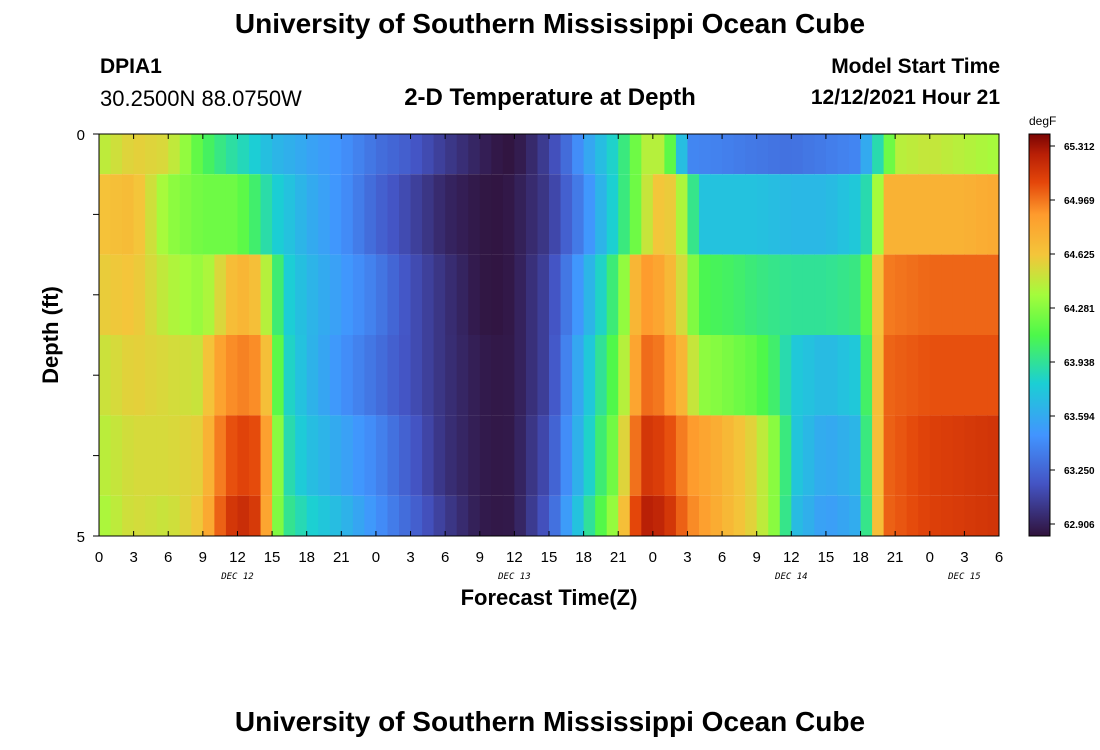  Describe the element at coordinates (1079, 147) in the screenshot. I see `colorbar-label: 65.312` at that location.